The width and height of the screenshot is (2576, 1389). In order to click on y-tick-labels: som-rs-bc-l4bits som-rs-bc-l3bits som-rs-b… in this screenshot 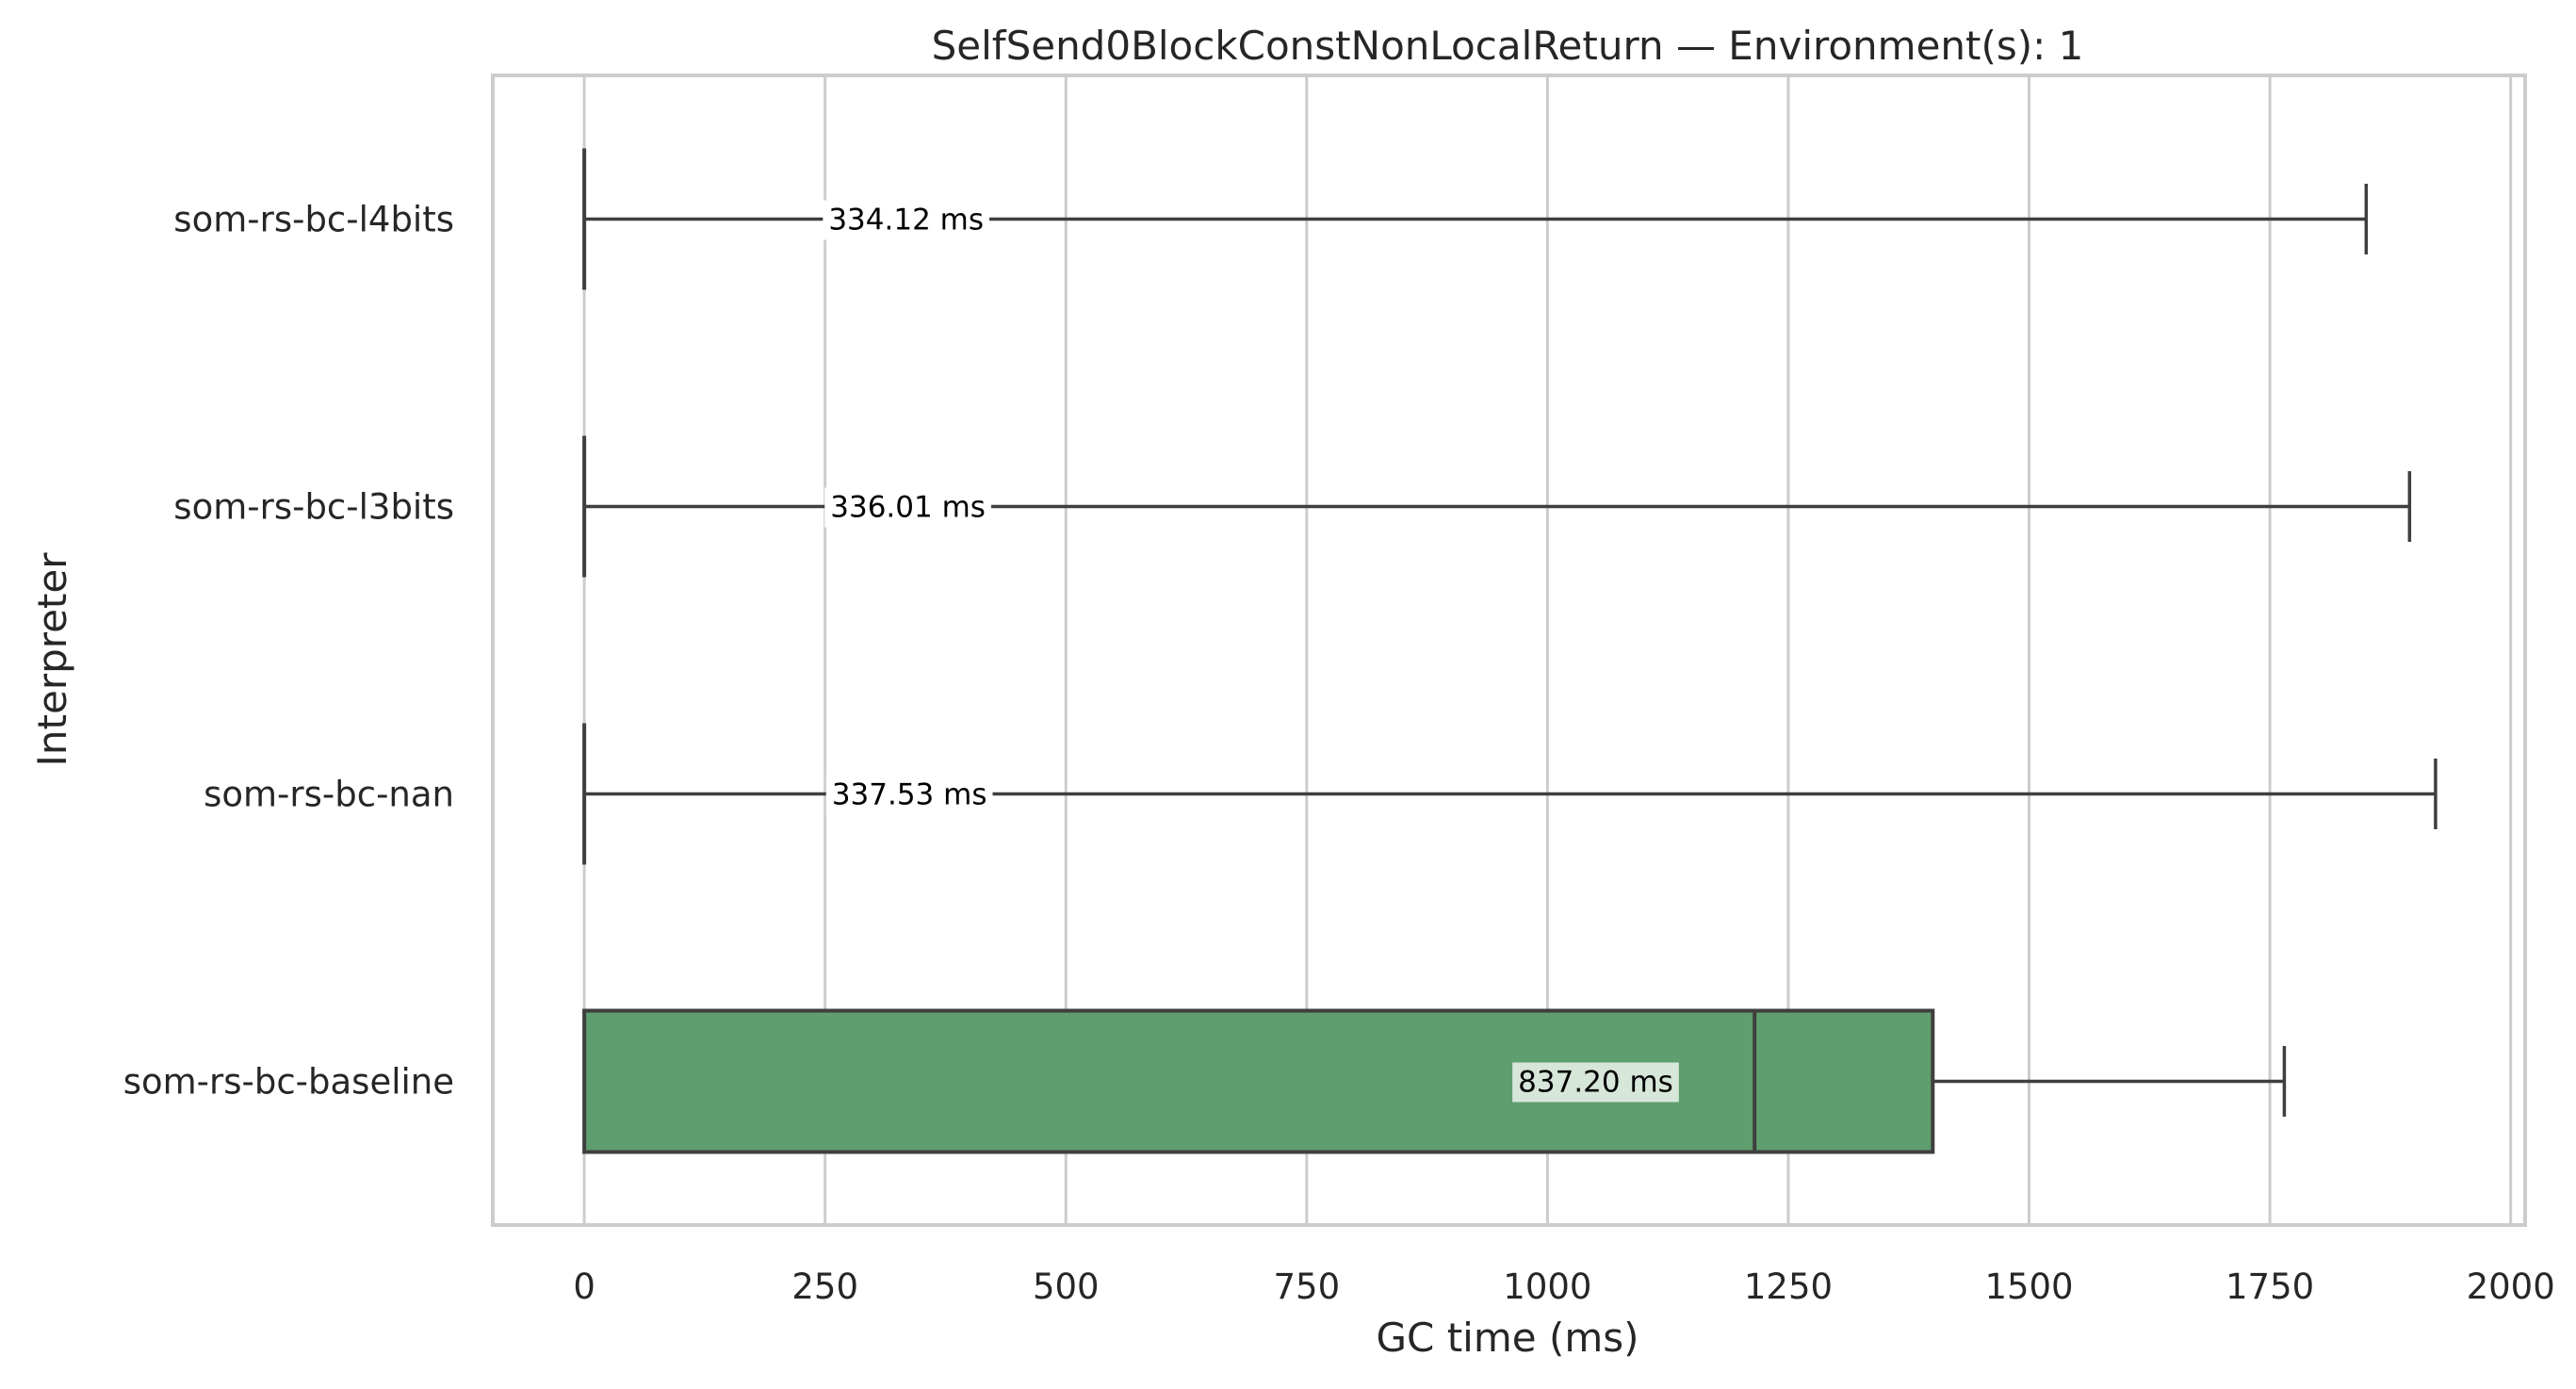, I will do `click(288, 652)`.